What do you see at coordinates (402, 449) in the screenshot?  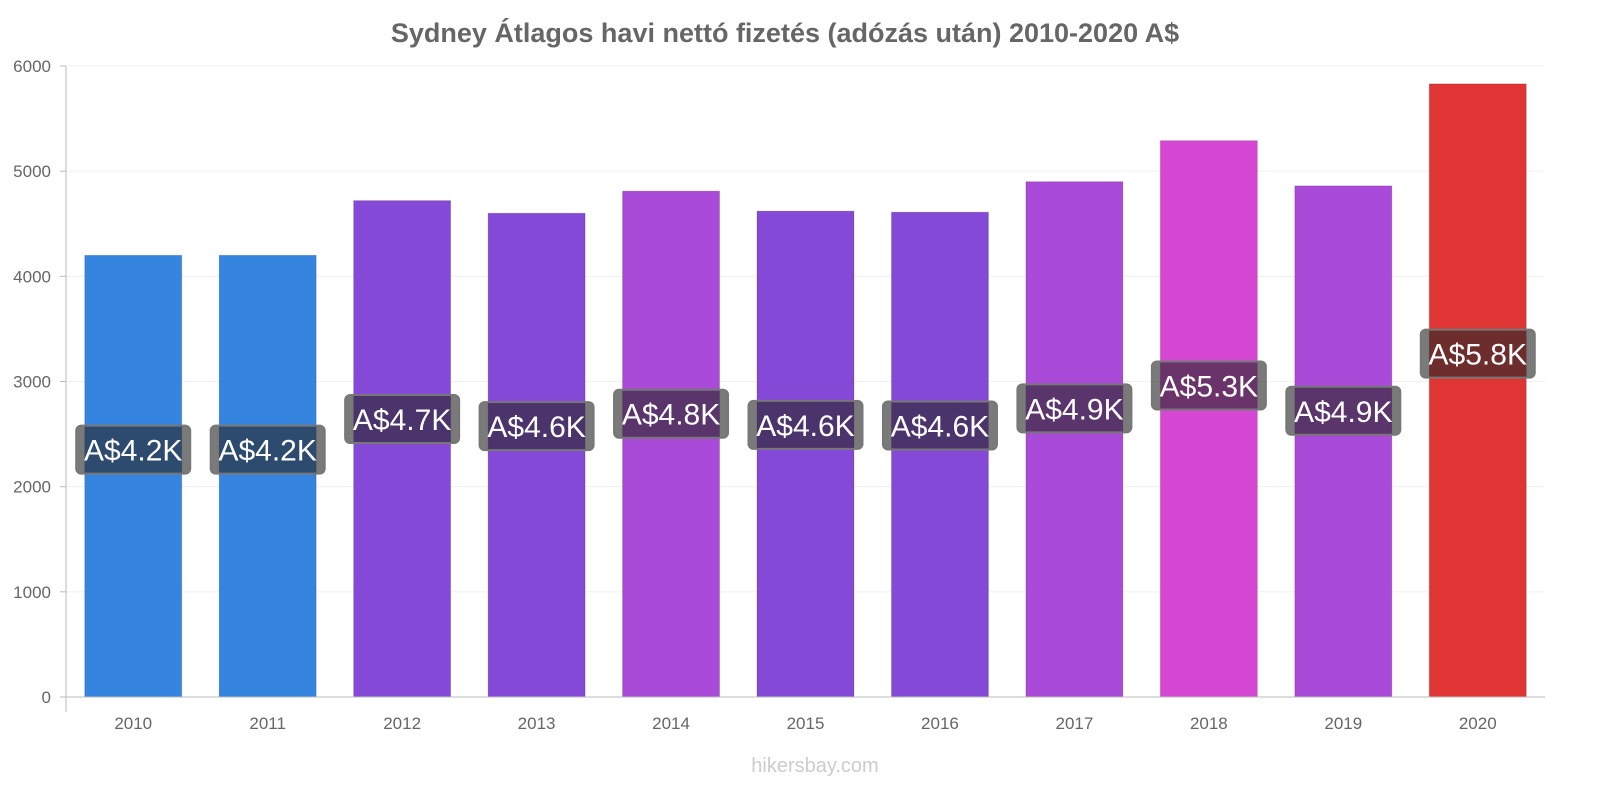 I see `bar-2012` at bounding box center [402, 449].